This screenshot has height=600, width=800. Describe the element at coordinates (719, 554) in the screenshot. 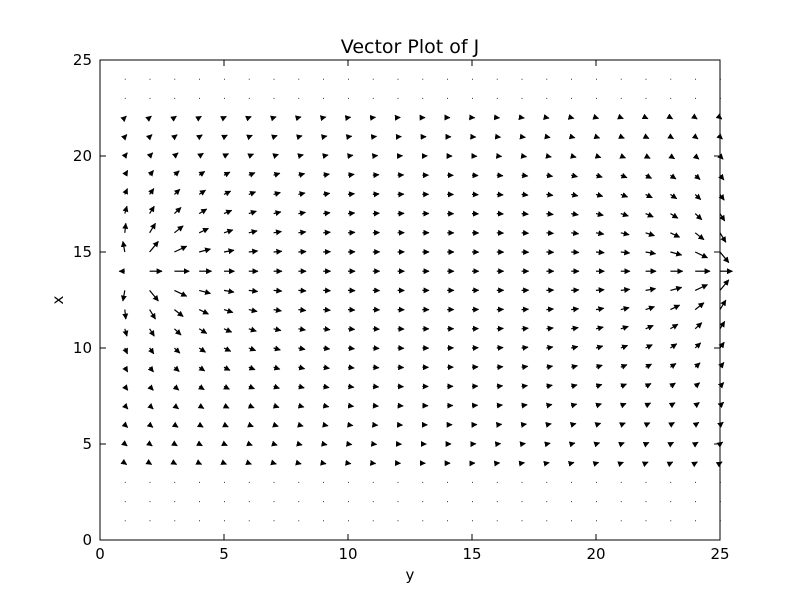

I see `x-tick-label: 25` at that location.